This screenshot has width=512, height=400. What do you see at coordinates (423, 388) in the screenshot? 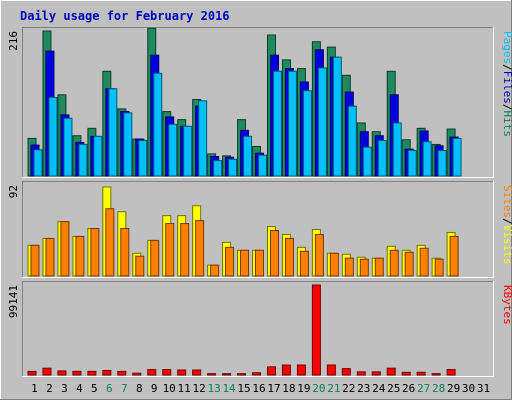
I see `x-tick-label: 27` at bounding box center [423, 388].